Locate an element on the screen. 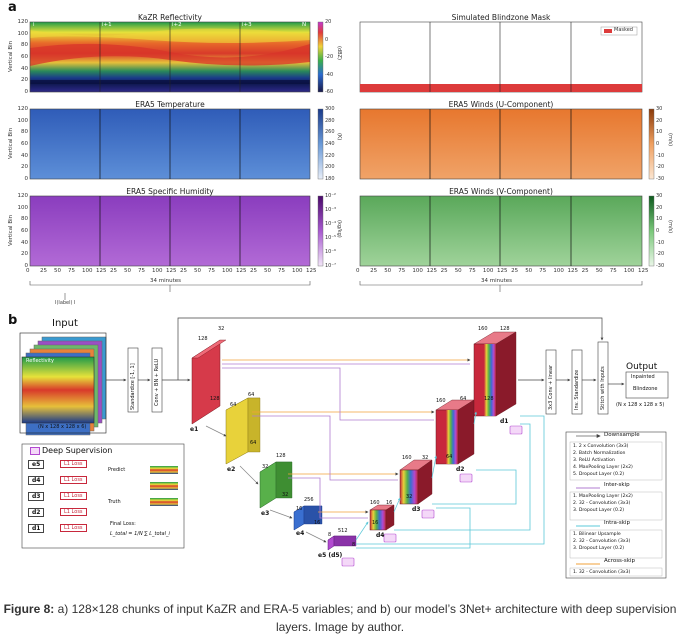 This screenshot has height=639, width=680. xtick-xticks-right-11: 25 is located at coordinates (515, 271).